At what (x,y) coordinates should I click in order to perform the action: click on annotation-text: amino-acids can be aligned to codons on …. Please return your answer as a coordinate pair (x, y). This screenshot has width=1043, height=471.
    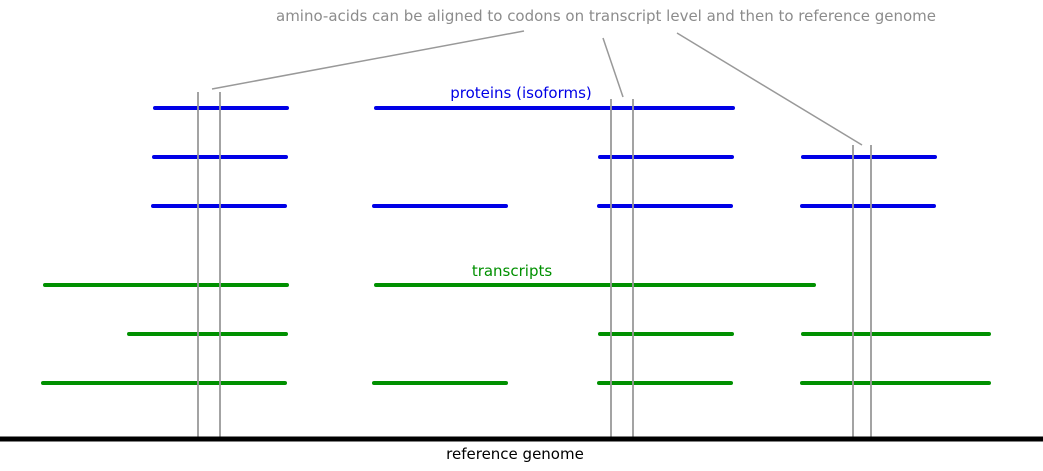
    Looking at the image, I should click on (606, 16).